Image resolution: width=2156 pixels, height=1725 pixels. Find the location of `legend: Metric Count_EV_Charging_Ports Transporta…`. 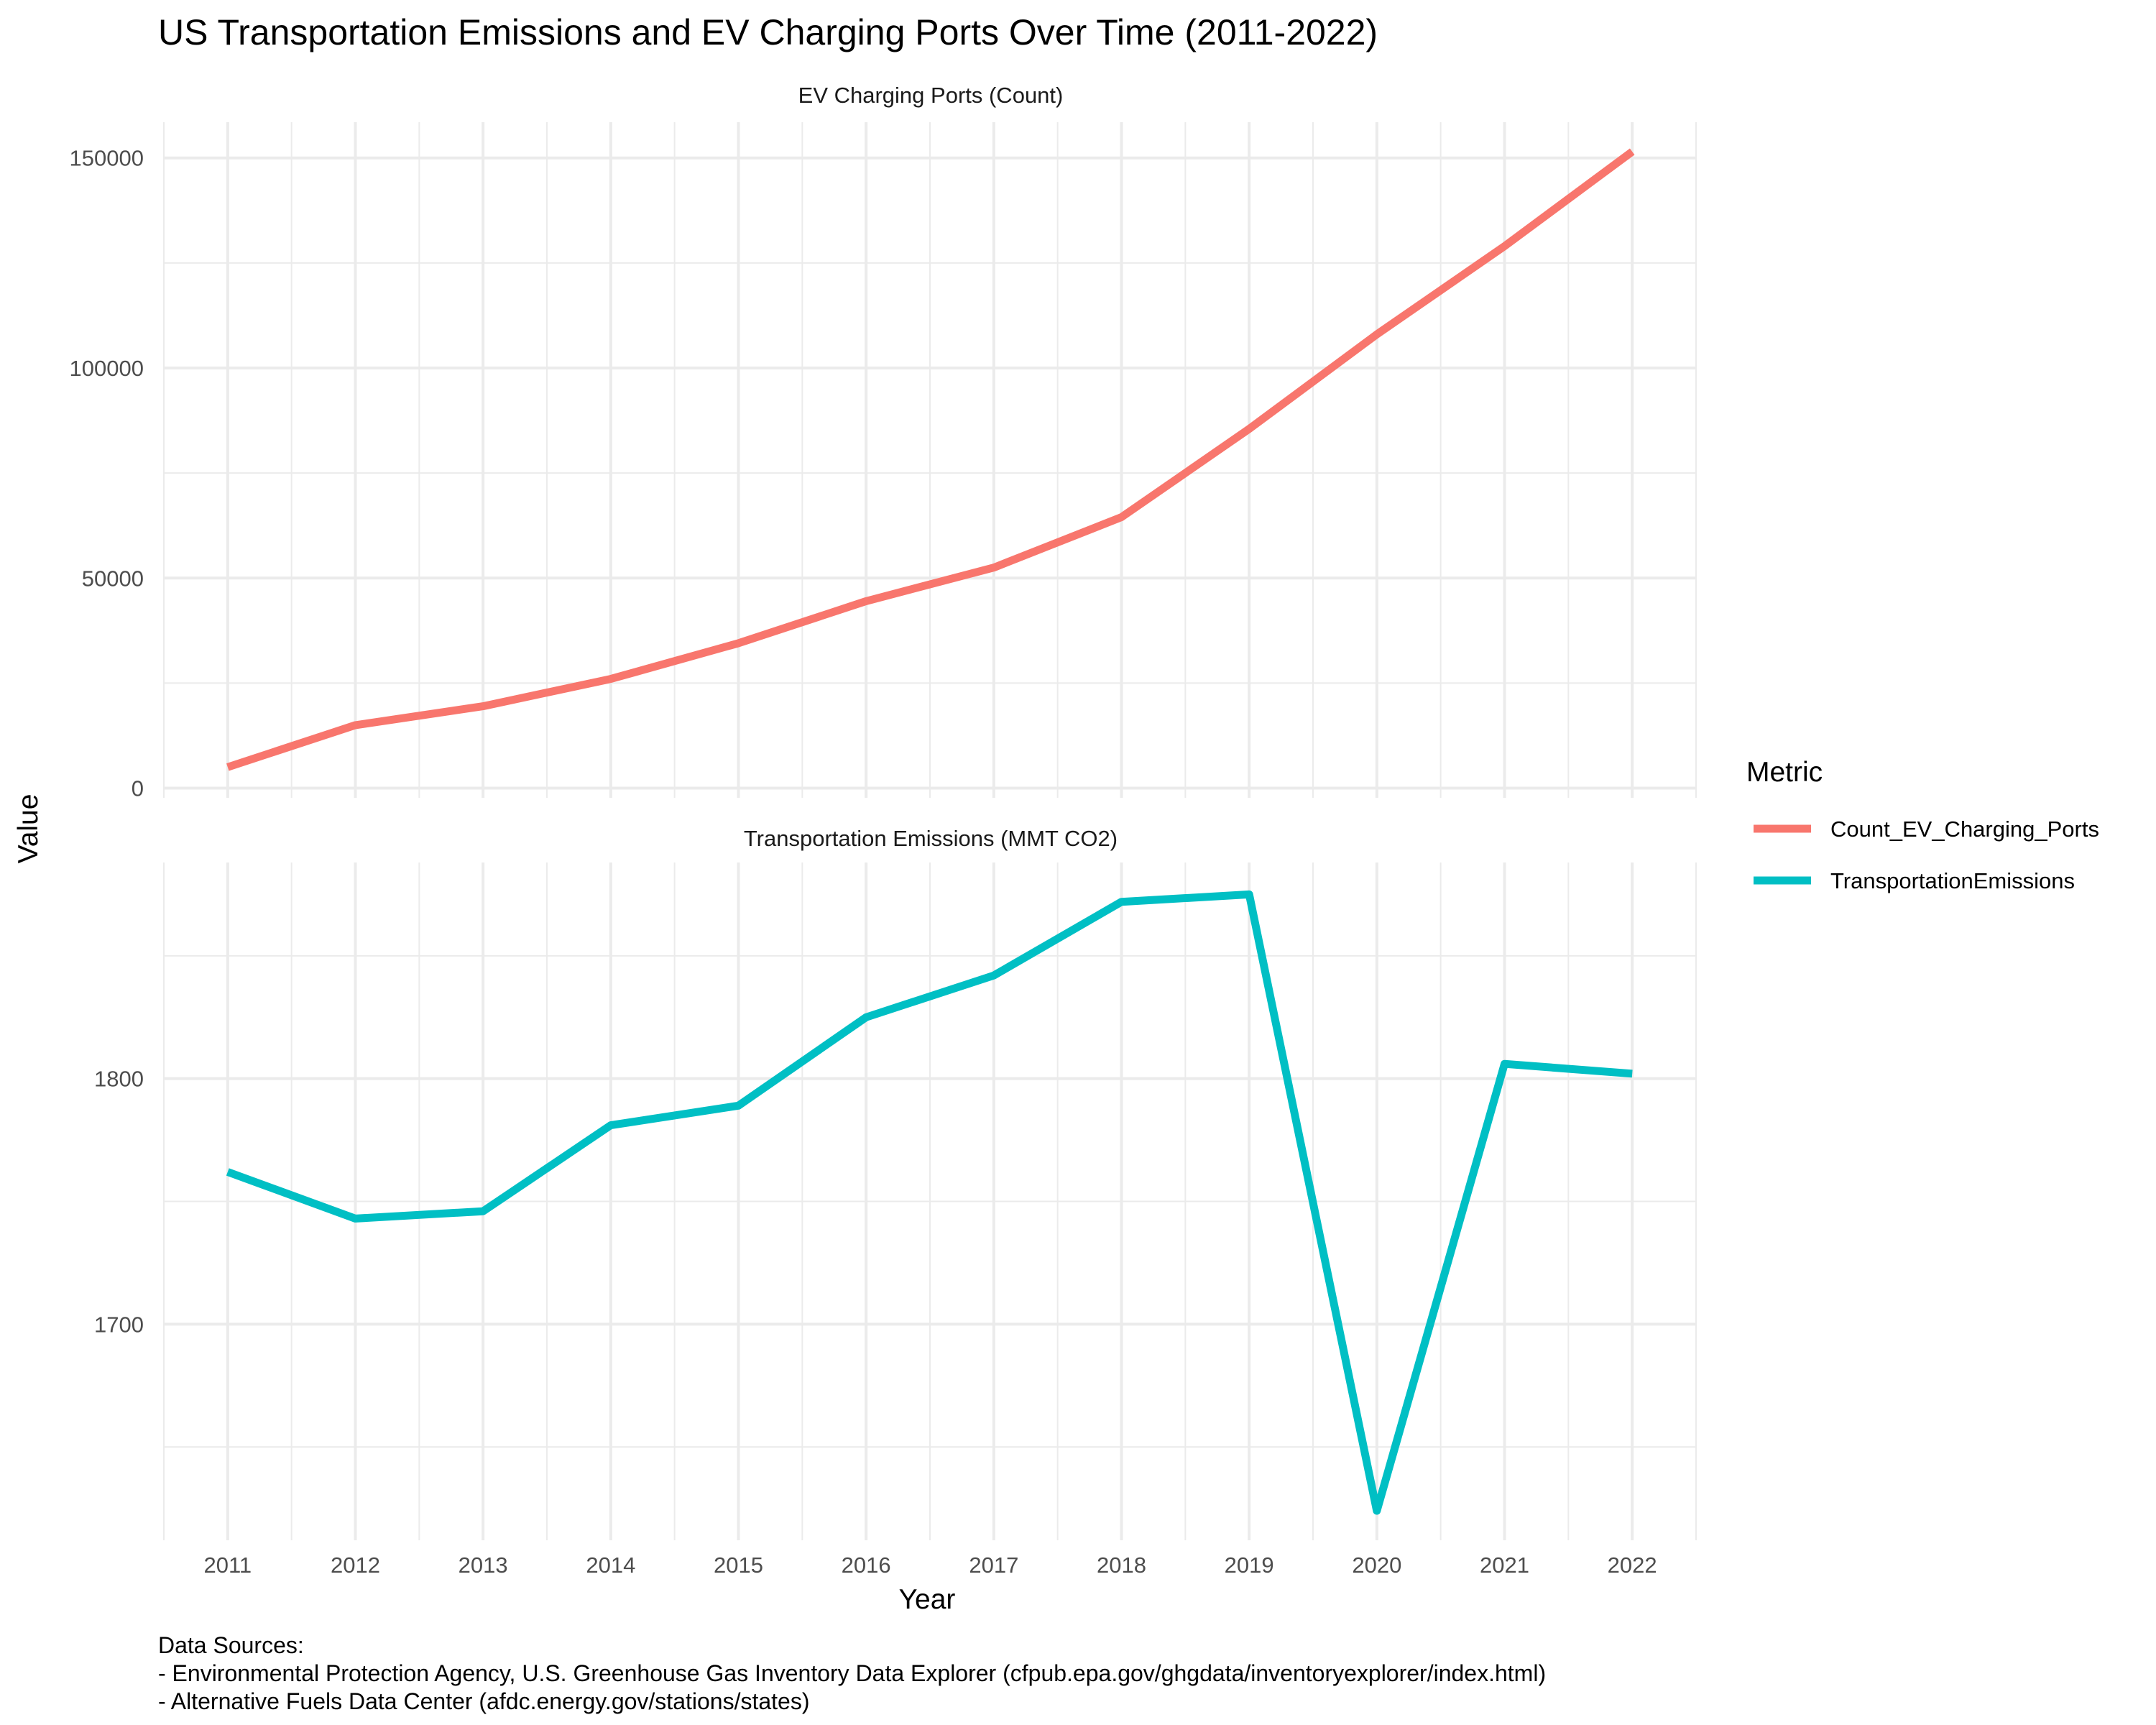

legend: Metric Count_EV_Charging_Ports Transporta… is located at coordinates (1923, 825).